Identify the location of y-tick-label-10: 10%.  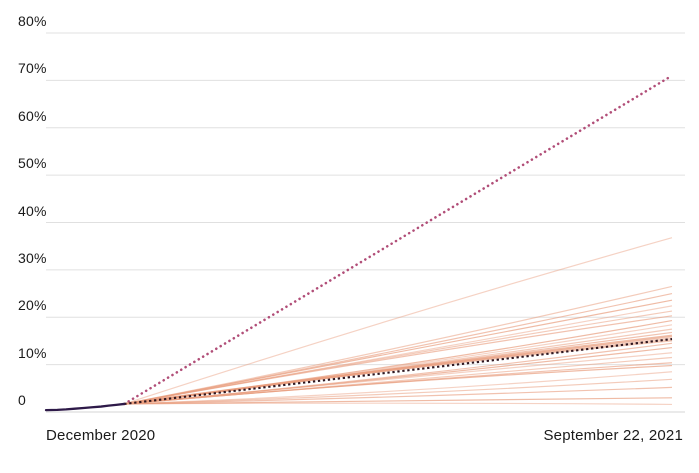
(32, 352).